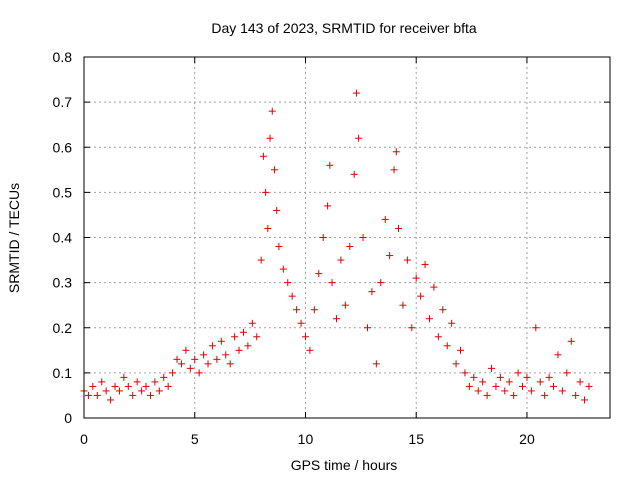  What do you see at coordinates (63, 147) in the screenshot?
I see `y-tick-label: 0.6` at bounding box center [63, 147].